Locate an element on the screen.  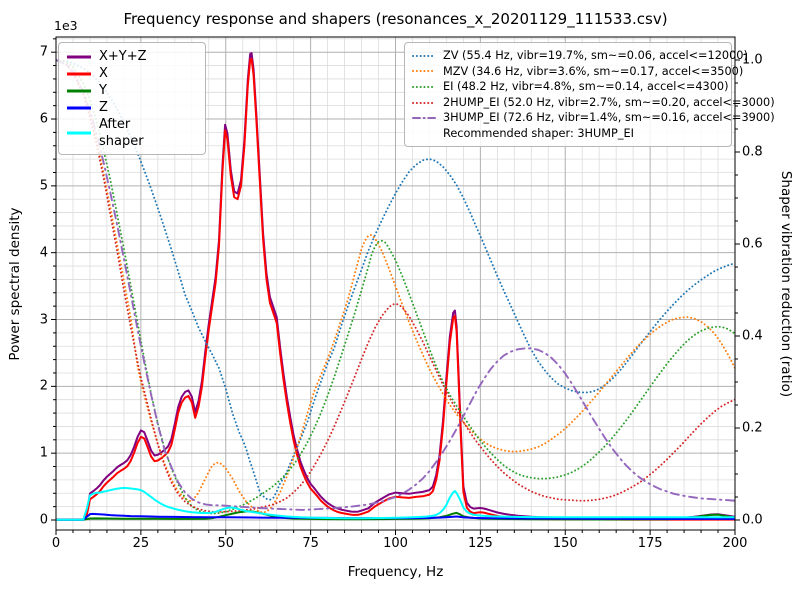
y-left-tick-1: 1 is located at coordinates (43, 453).